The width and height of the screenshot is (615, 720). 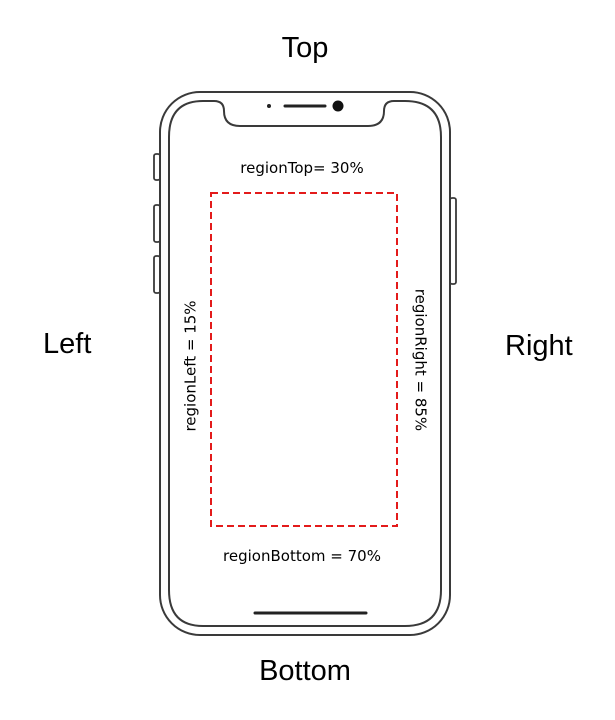 I want to click on region-box, so click(x=304, y=359).